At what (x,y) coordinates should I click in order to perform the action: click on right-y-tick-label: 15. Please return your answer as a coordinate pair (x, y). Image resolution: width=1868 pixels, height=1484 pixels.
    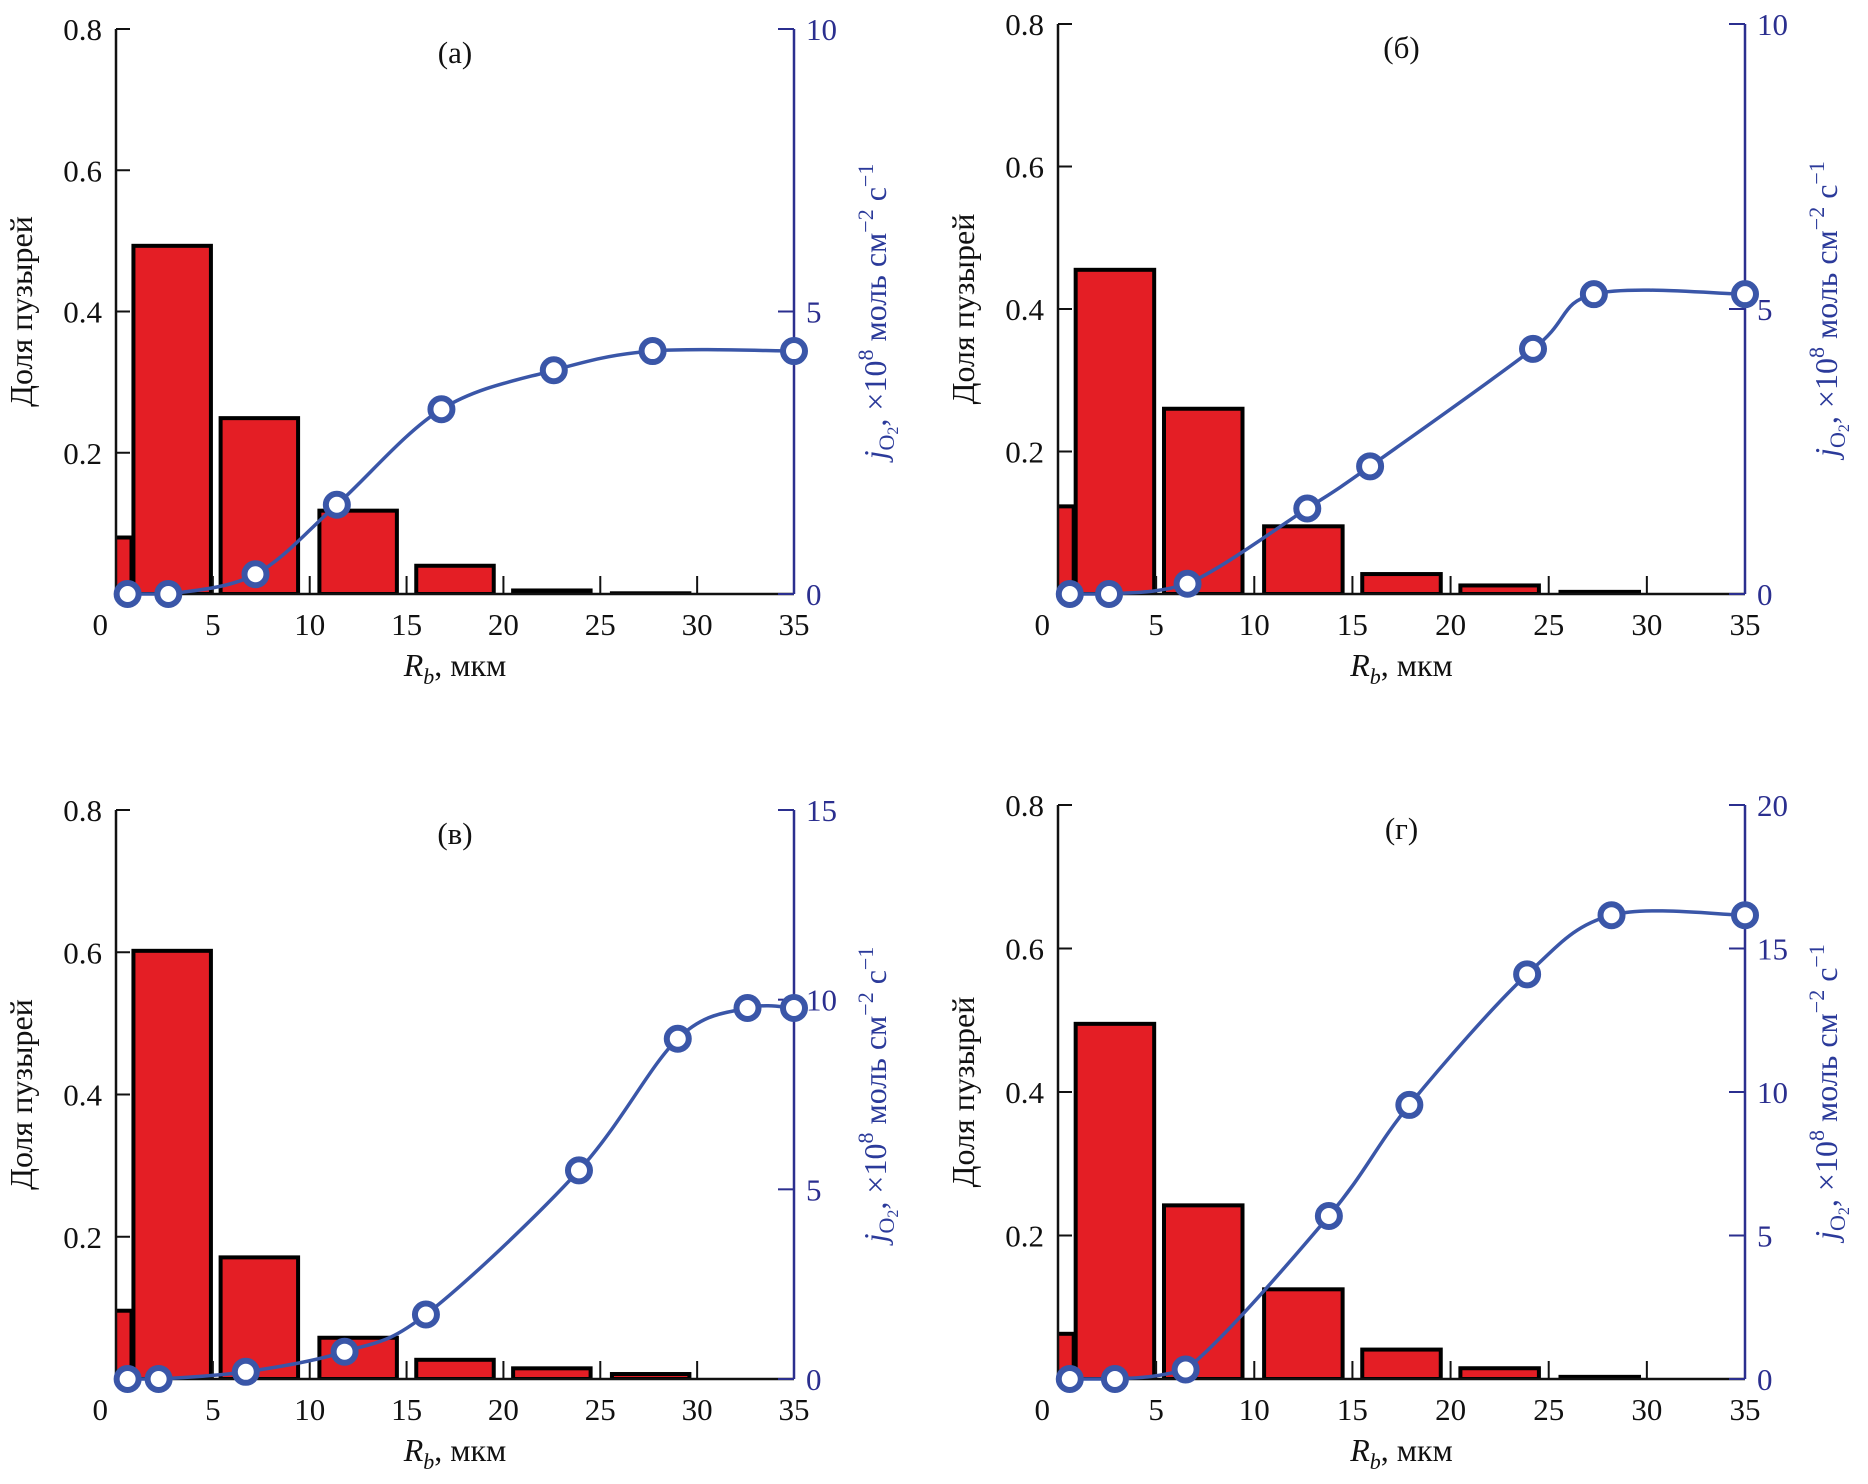
    Looking at the image, I should click on (1772, 949).